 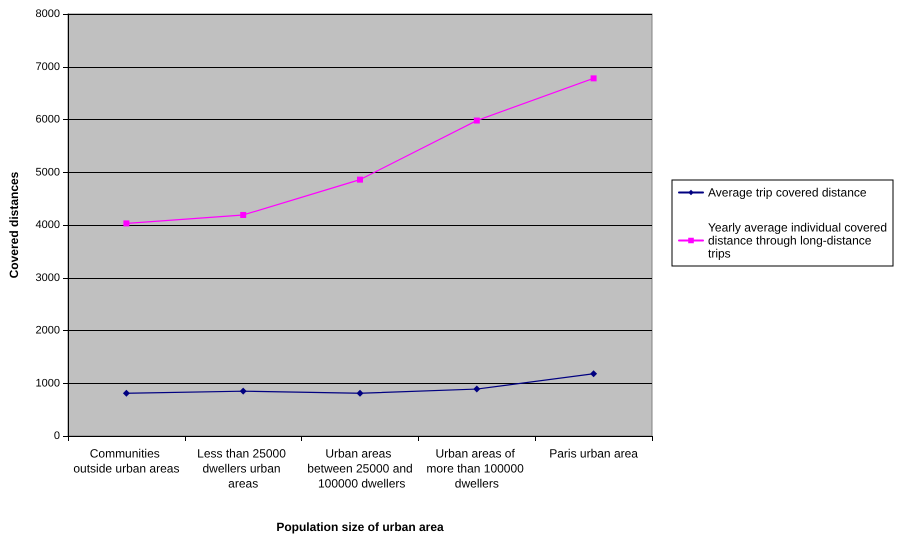 What do you see at coordinates (126, 461) in the screenshot?
I see `x-tick-label: Communities outside urban areas` at bounding box center [126, 461].